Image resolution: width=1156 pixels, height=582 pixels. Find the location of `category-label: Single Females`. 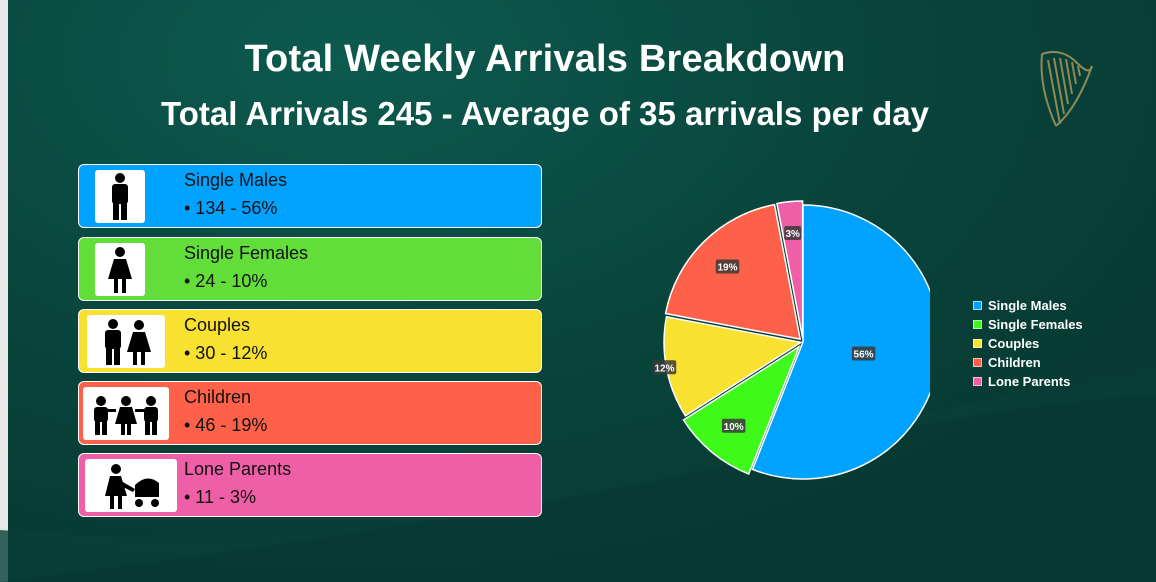

category-label: Single Females is located at coordinates (246, 253).